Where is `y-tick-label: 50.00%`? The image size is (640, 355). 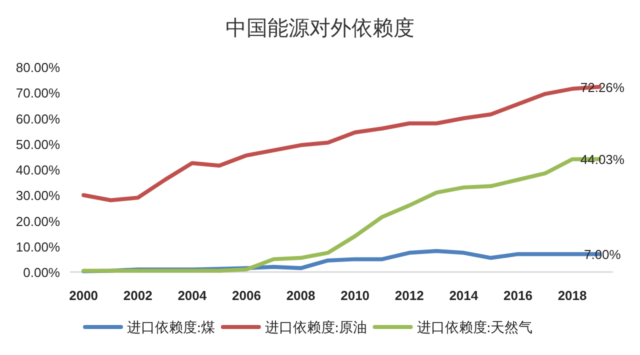
y-tick-label: 50.00% is located at coordinates (38, 144).